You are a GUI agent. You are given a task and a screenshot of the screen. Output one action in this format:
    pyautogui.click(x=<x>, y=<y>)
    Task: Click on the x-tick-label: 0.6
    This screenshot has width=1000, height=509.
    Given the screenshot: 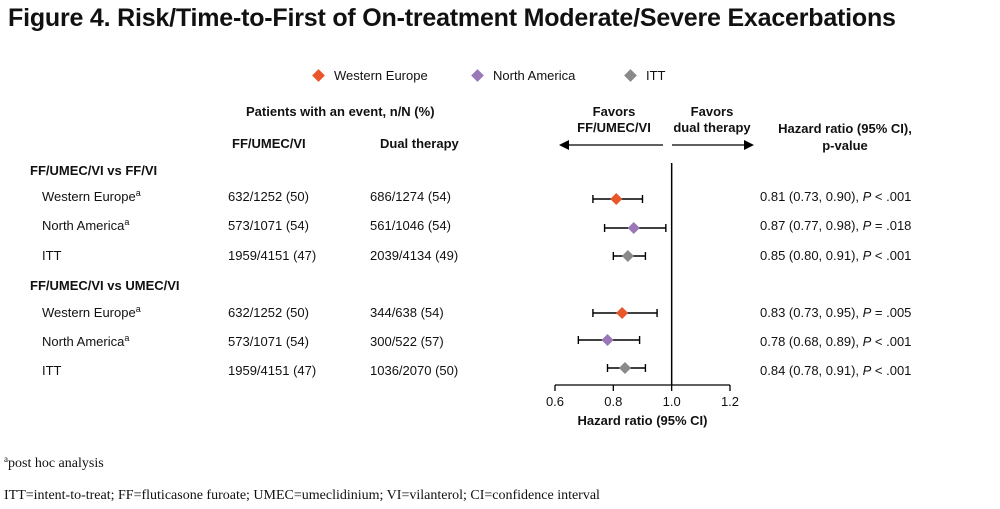 What is the action you would take?
    pyautogui.click(x=555, y=401)
    